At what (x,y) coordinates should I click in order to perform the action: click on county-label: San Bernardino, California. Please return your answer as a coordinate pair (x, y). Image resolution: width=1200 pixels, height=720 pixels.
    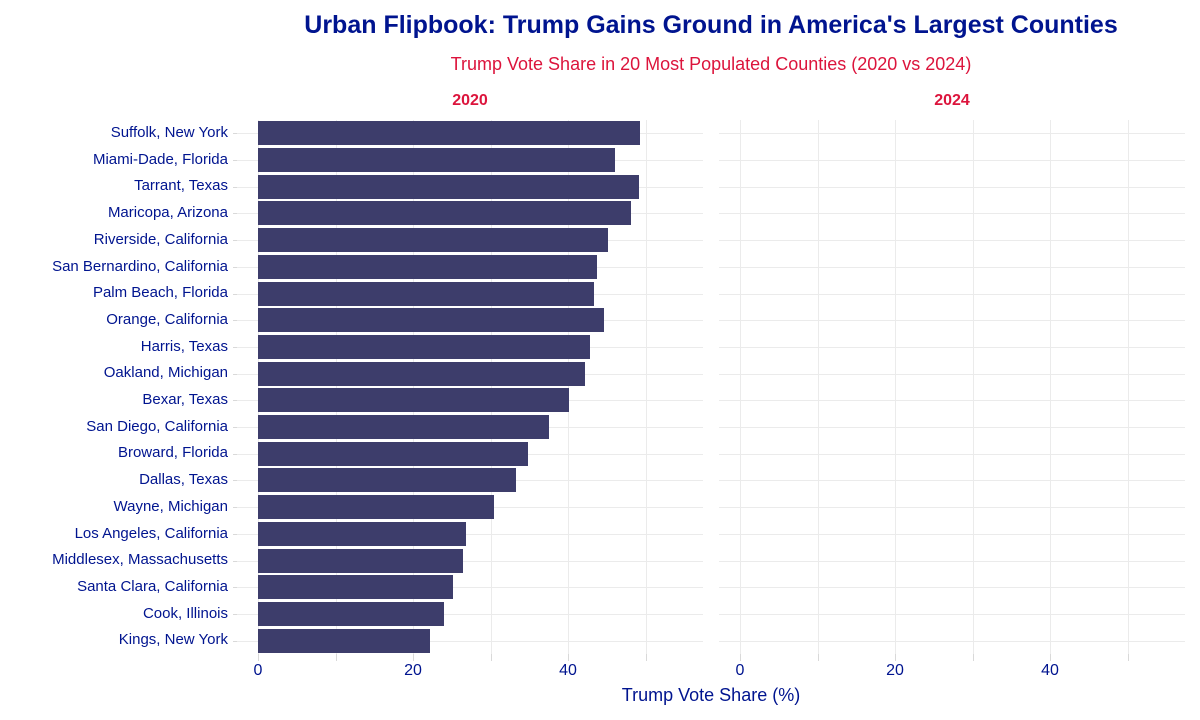
    Looking at the image, I should click on (140, 266).